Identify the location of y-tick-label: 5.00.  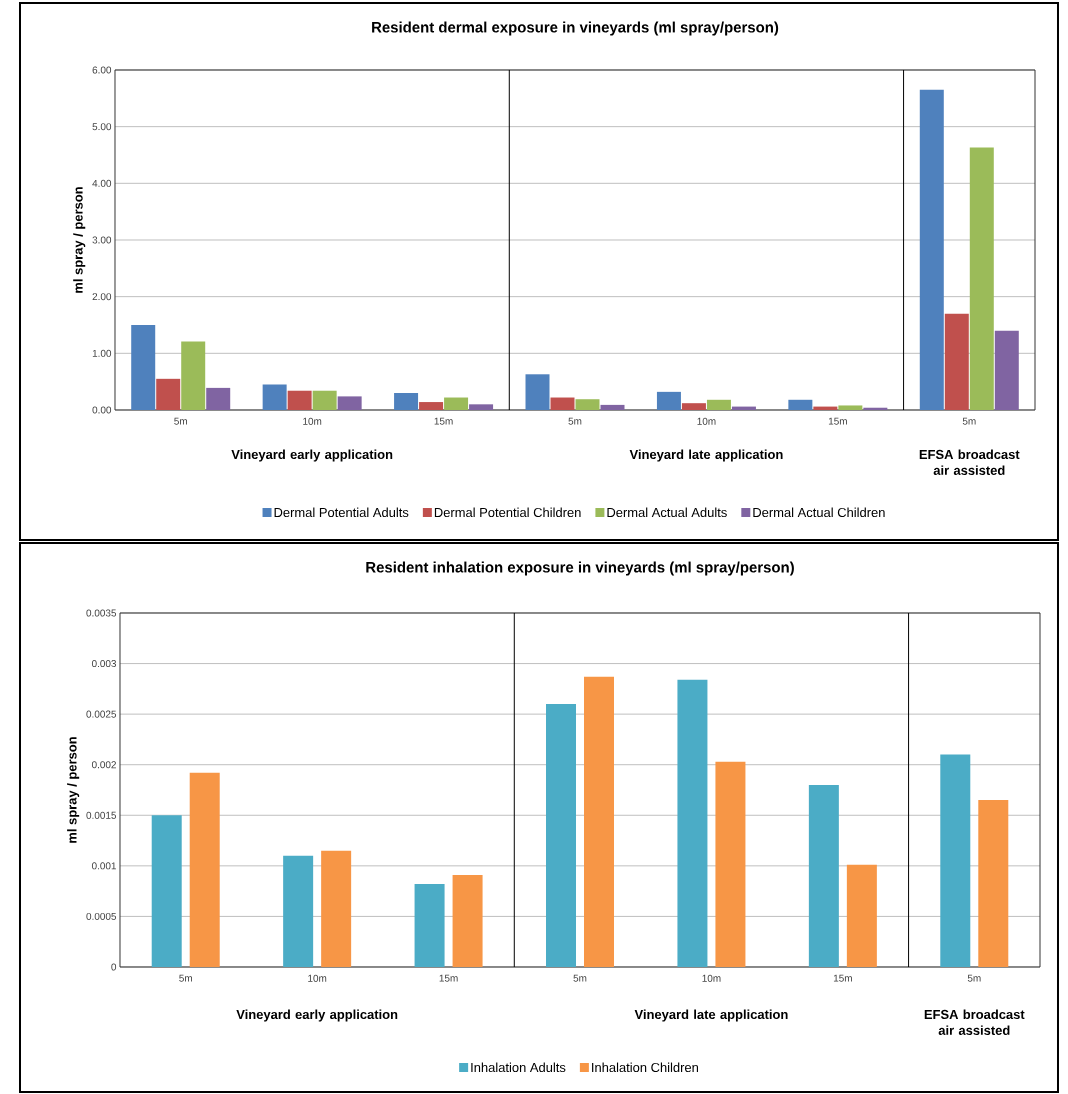
(102, 127).